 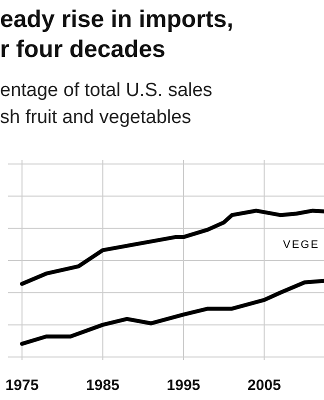 What do you see at coordinates (103, 385) in the screenshot?
I see `x-tick-label: 1985` at bounding box center [103, 385].